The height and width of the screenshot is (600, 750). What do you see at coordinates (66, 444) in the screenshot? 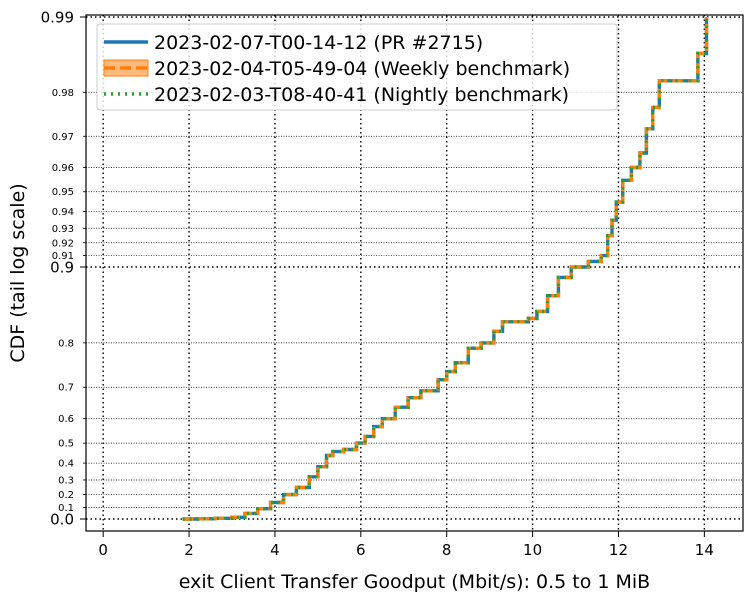
I see `y-minor-tick-label: 0.5` at bounding box center [66, 444].